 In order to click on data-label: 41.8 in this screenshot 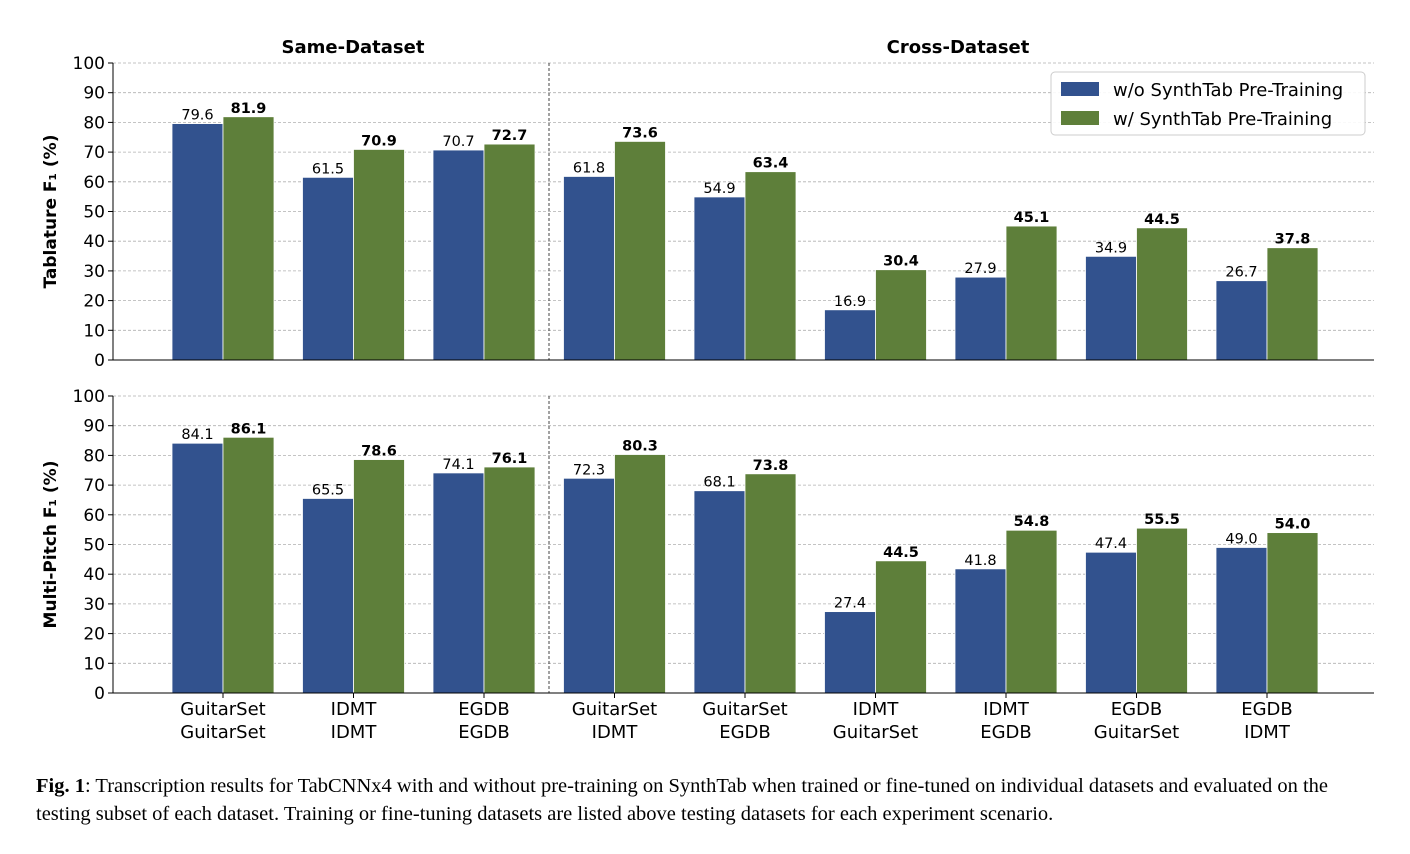, I will do `click(980, 561)`.